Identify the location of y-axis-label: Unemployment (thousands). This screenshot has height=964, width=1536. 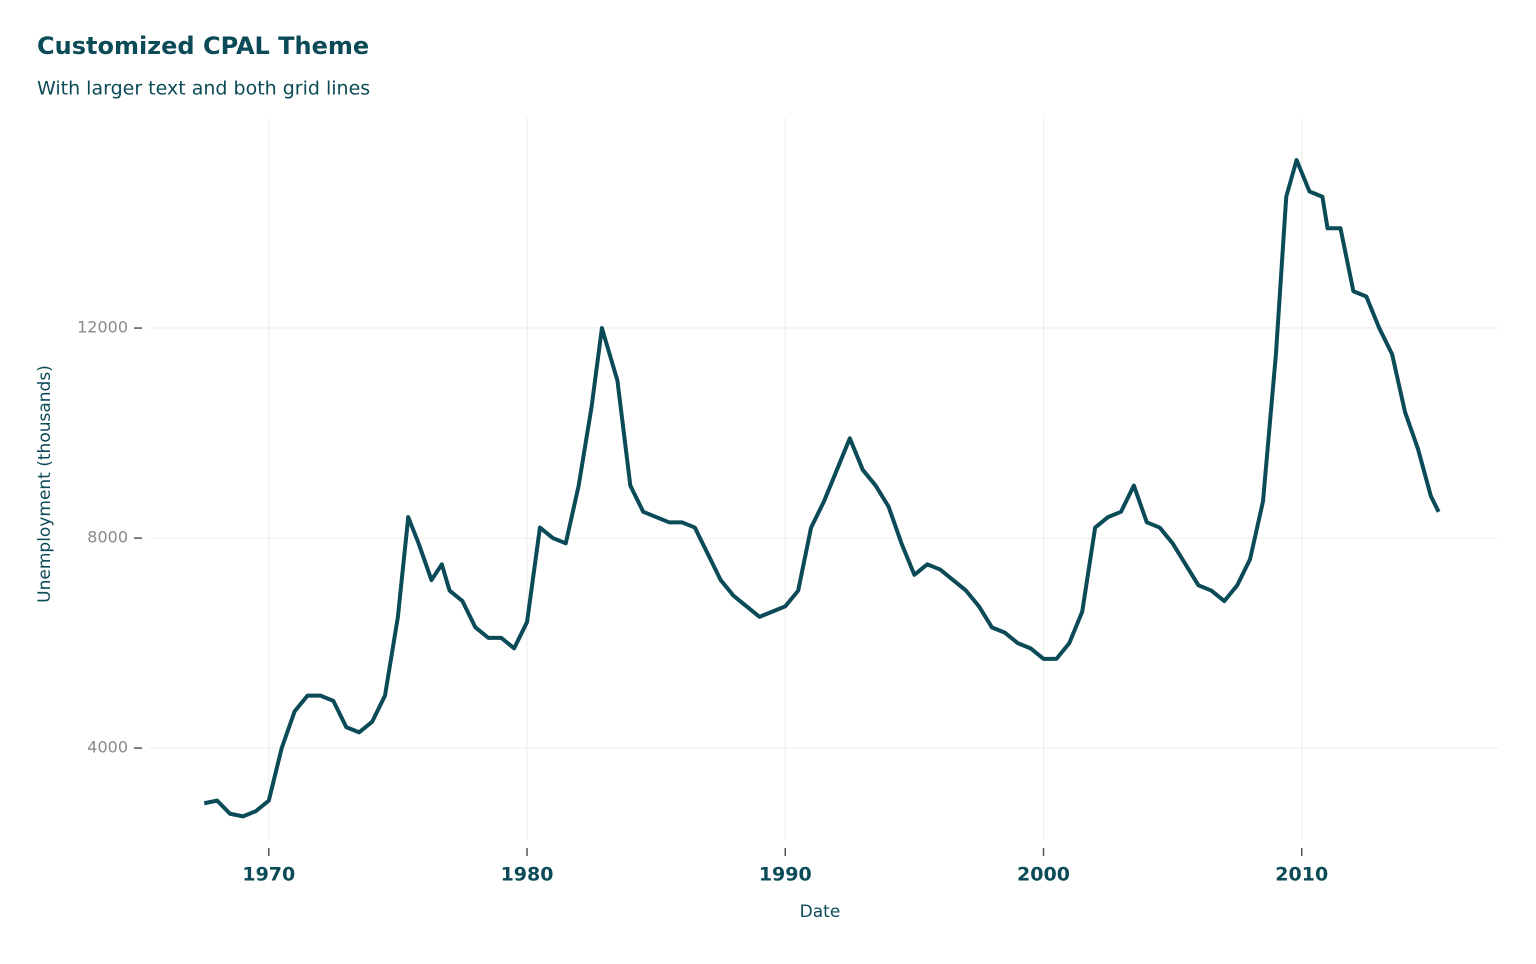
(45, 484).